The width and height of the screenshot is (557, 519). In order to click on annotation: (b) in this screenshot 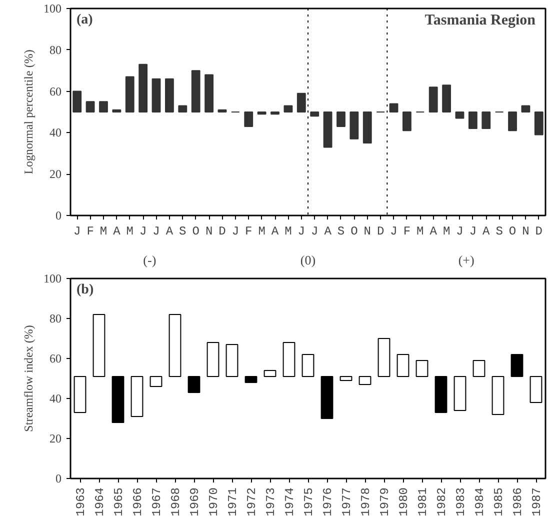, I will do `click(85, 290)`.